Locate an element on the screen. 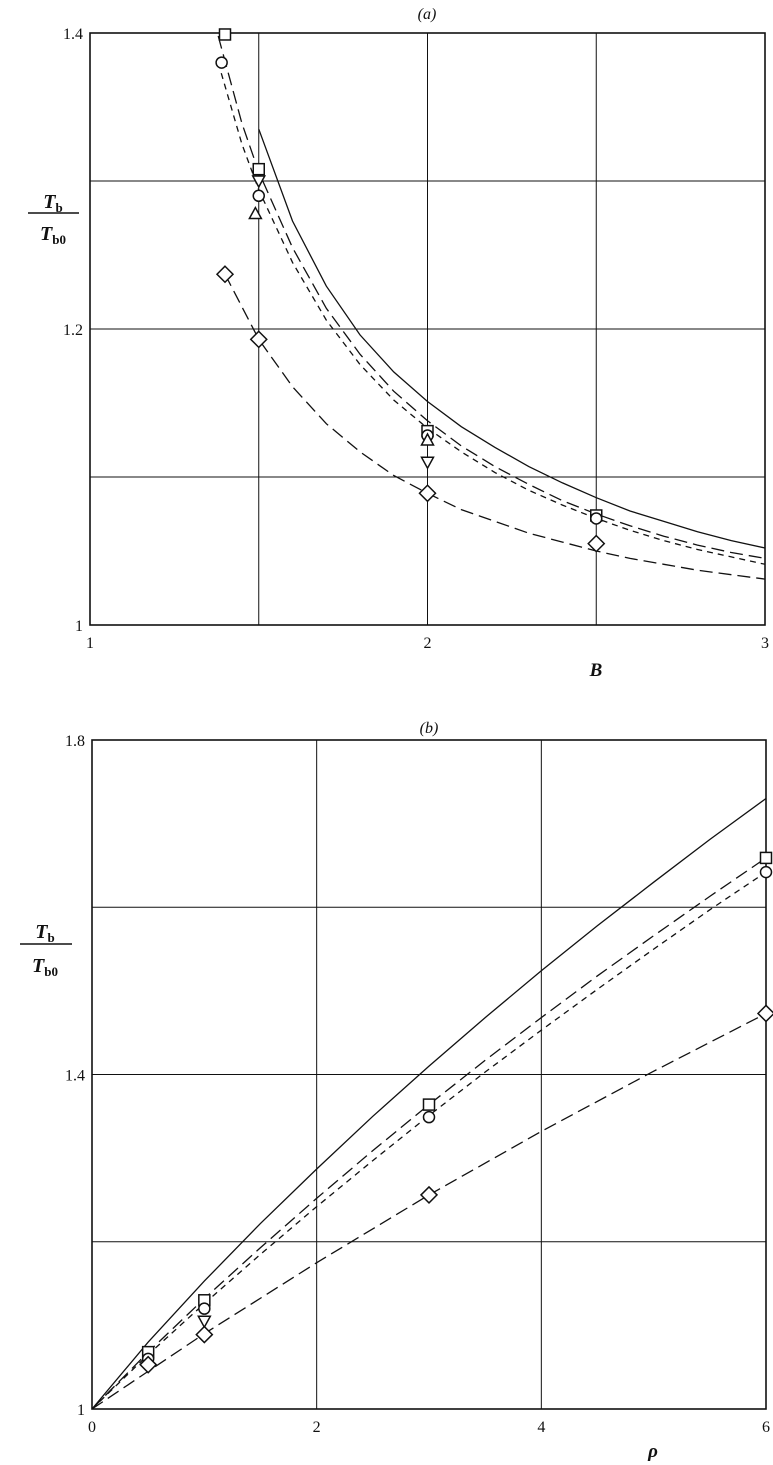 The image size is (773, 1465). y-label-sub-bottom-a: b0 is located at coordinates (59, 239).